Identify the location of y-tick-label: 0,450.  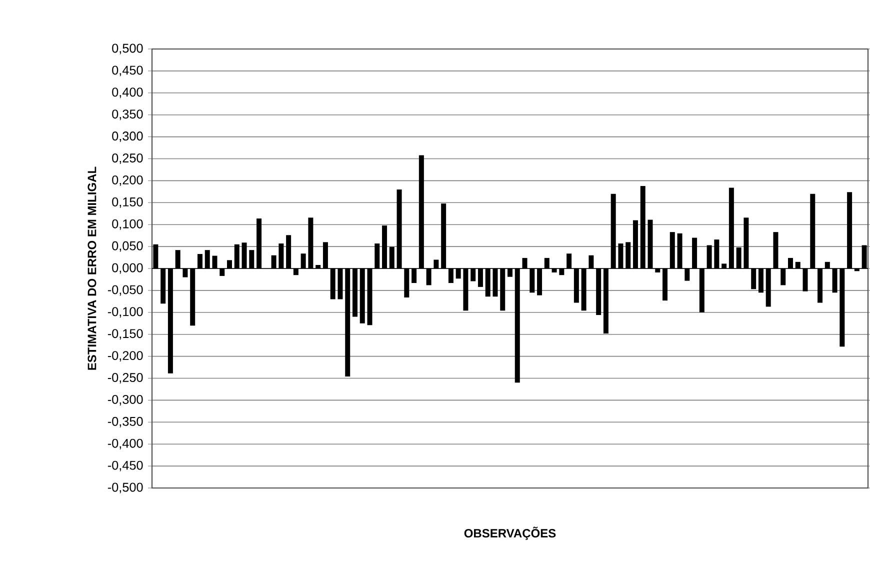
(127, 71).